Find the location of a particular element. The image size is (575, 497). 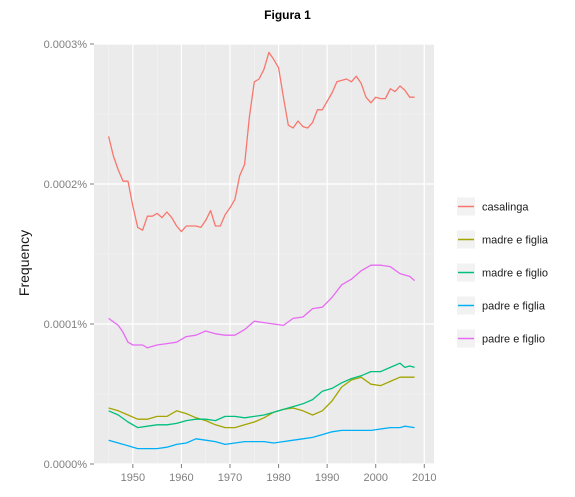

series-line-padre-e-figlio is located at coordinates (262, 306).